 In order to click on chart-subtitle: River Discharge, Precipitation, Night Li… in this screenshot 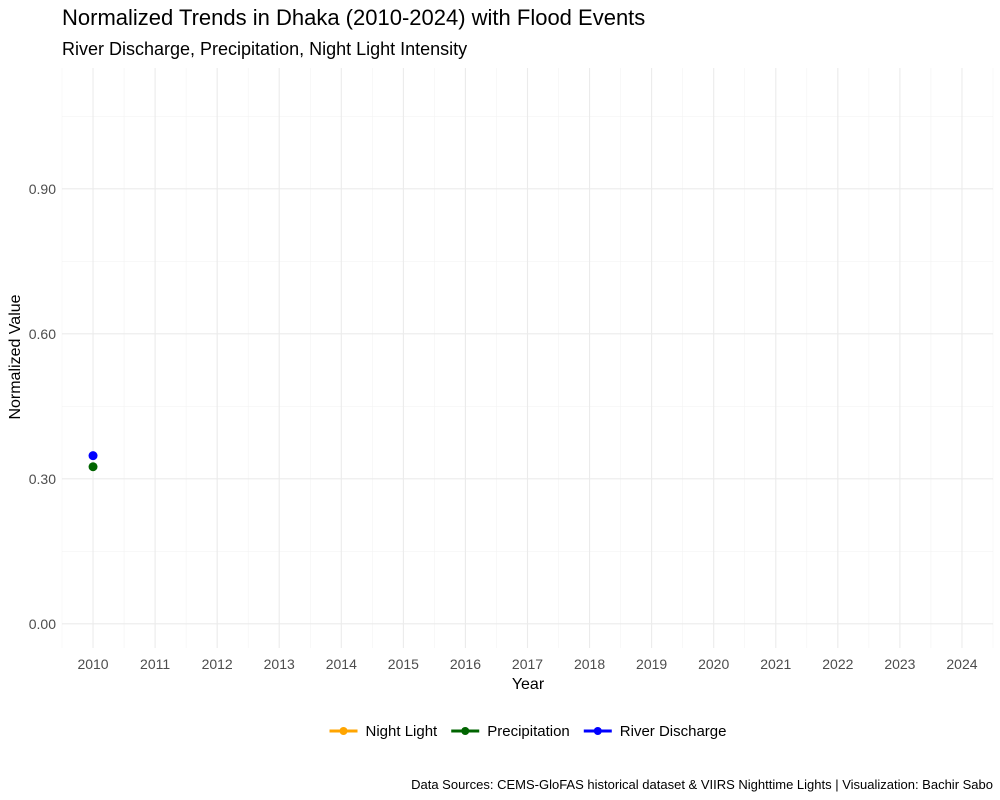, I will do `click(264, 49)`.